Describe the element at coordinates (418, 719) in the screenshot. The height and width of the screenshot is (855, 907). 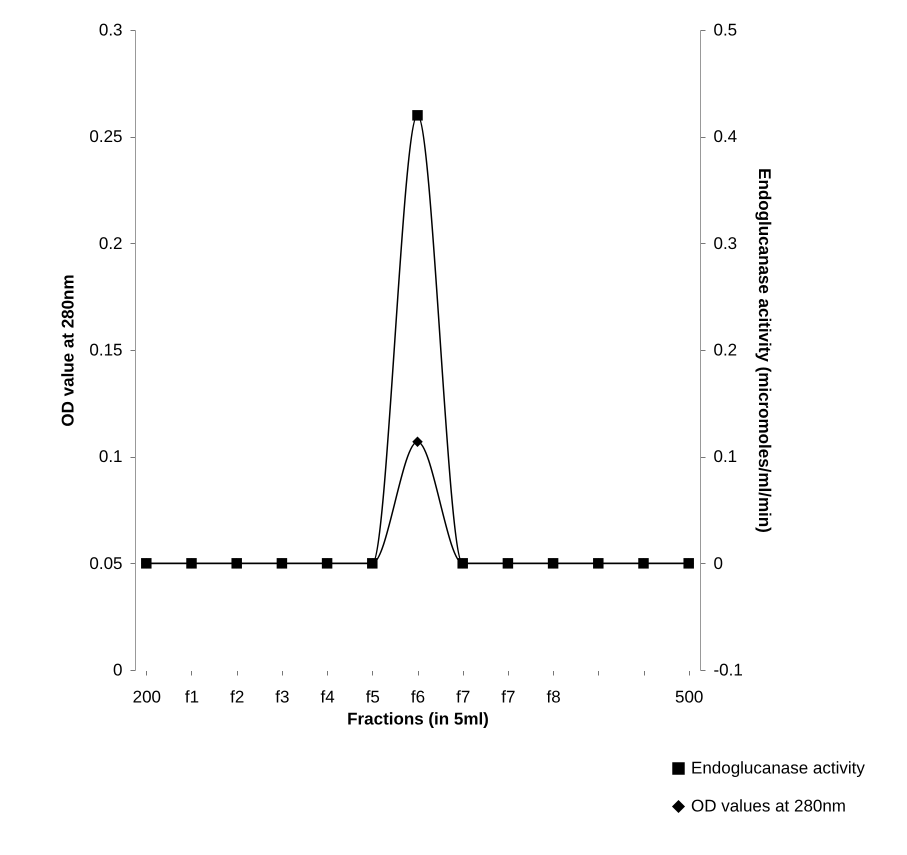
I see `x-axis-title: Fractions (in 5ml)` at that location.